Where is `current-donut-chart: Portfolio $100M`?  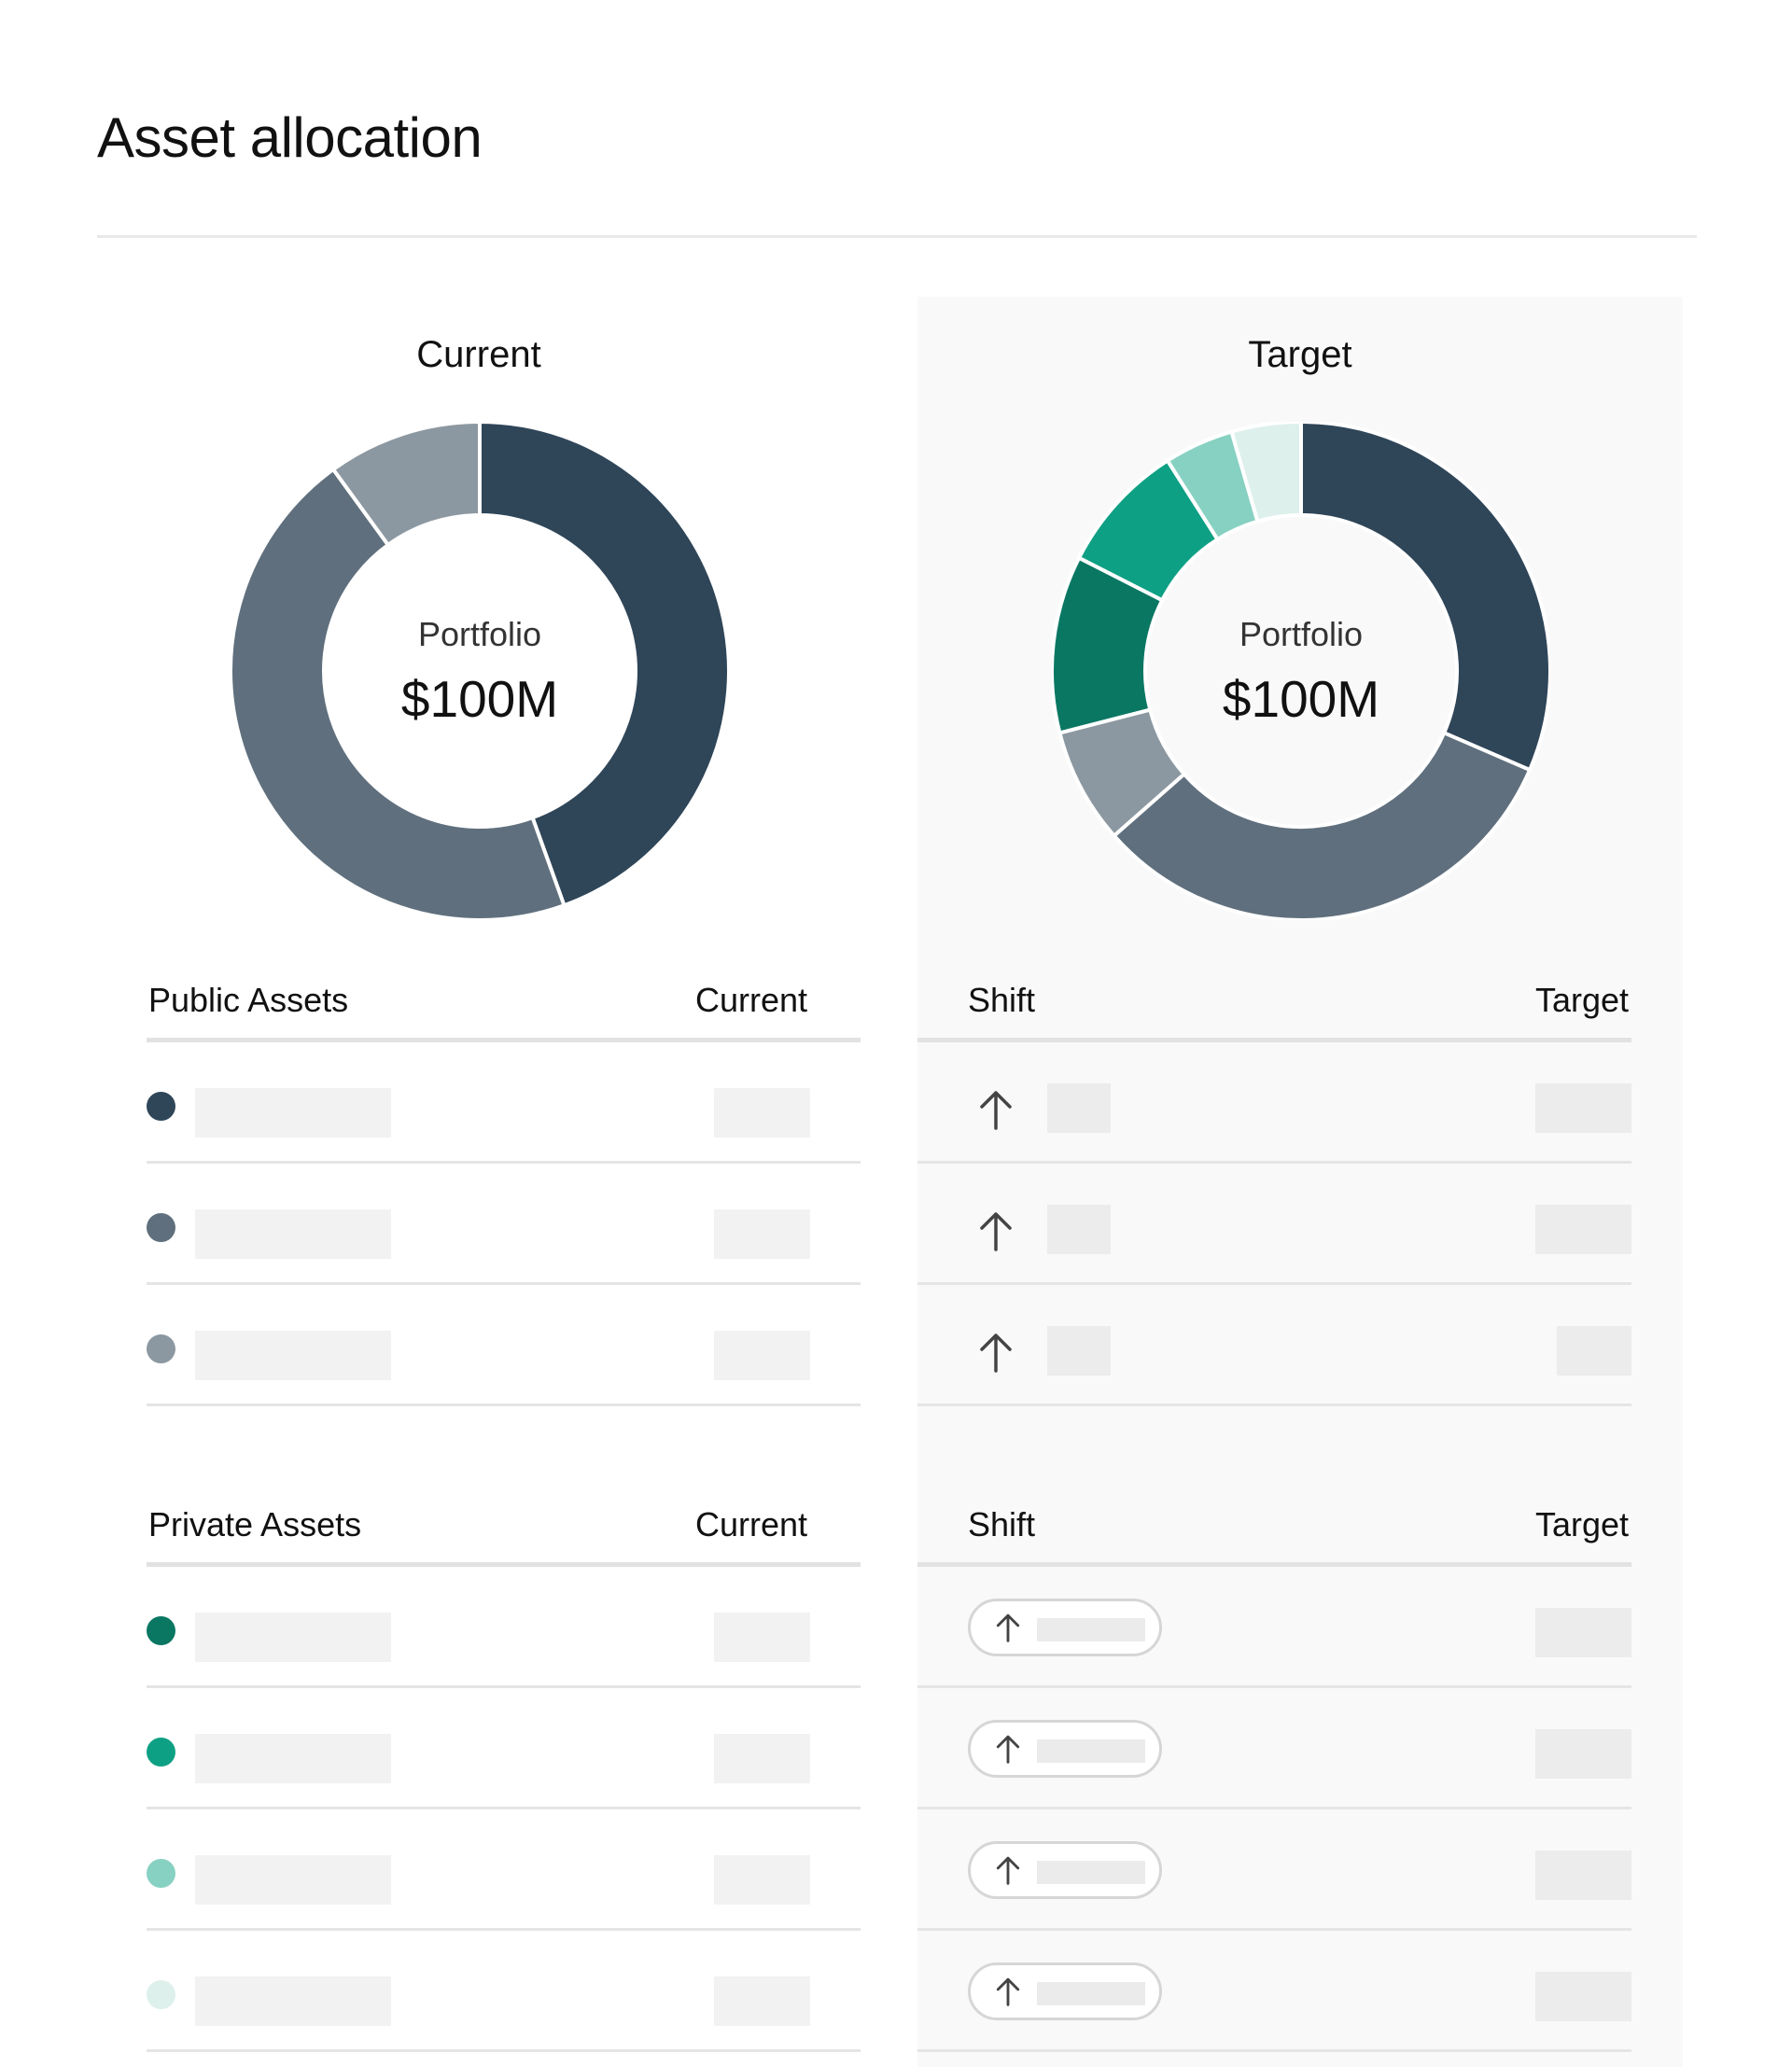 current-donut-chart: Portfolio $100M is located at coordinates (480, 671).